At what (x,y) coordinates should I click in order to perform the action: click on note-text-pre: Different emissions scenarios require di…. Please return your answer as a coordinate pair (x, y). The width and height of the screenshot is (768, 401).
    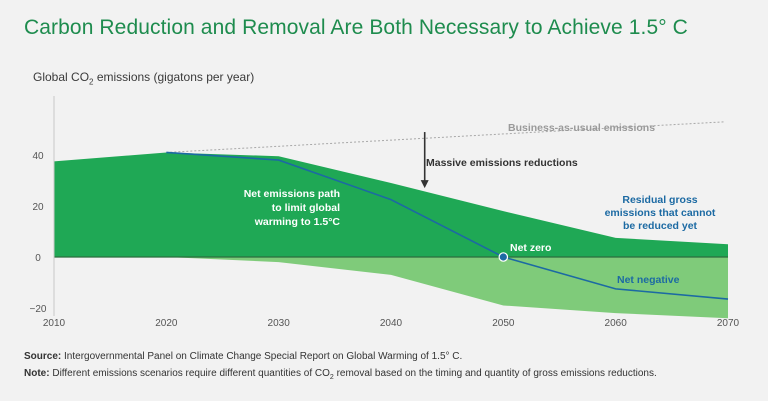
    Looking at the image, I should click on (189, 373).